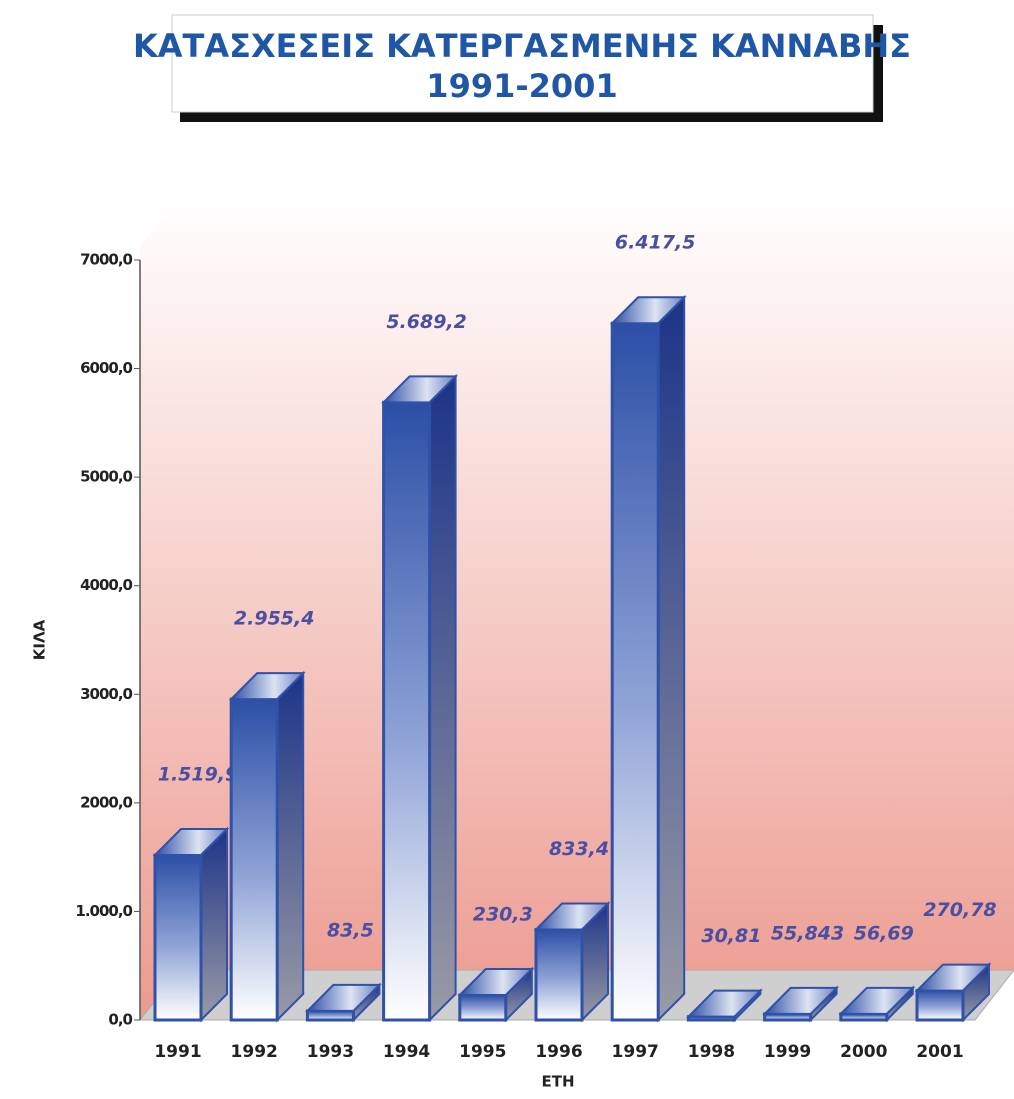 This screenshot has height=1099, width=1014. What do you see at coordinates (198, 774) in the screenshot?
I see `value-label: 1.519,9` at bounding box center [198, 774].